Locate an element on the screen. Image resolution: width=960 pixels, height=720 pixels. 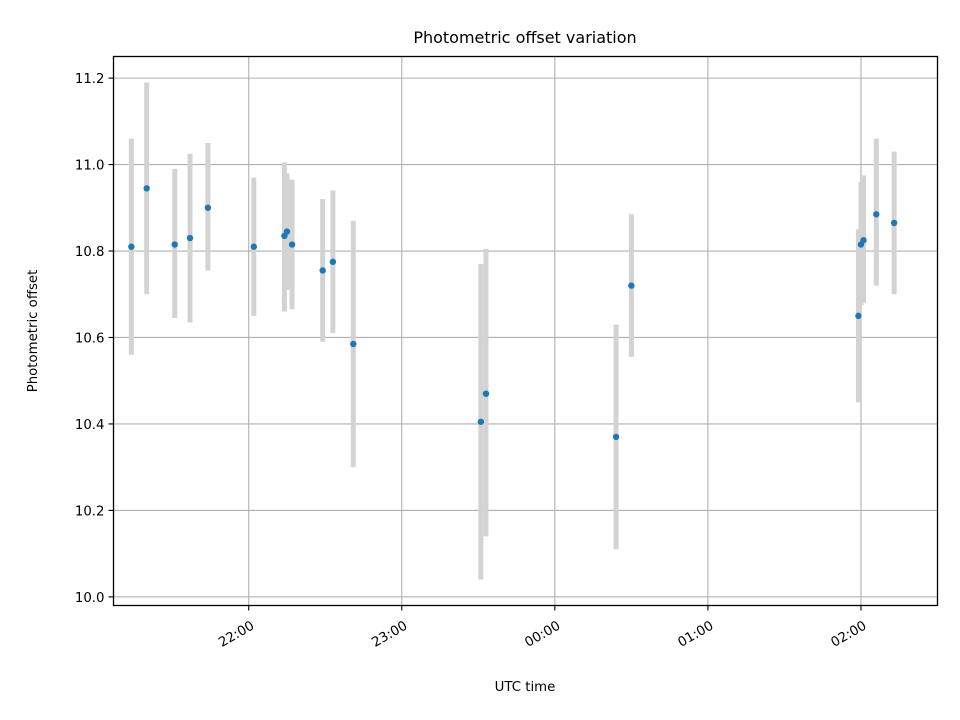
chart-title: Photometric offset variation is located at coordinates (524, 37).